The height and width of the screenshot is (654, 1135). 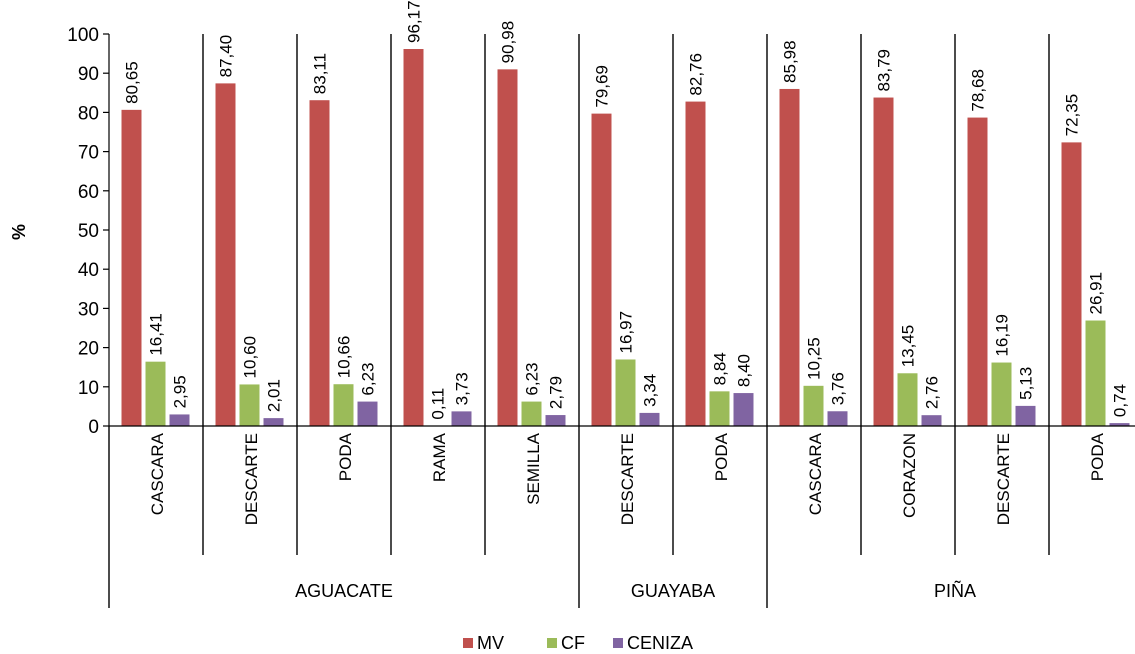 I want to click on data-label-mv: 78,68, so click(x=978, y=90).